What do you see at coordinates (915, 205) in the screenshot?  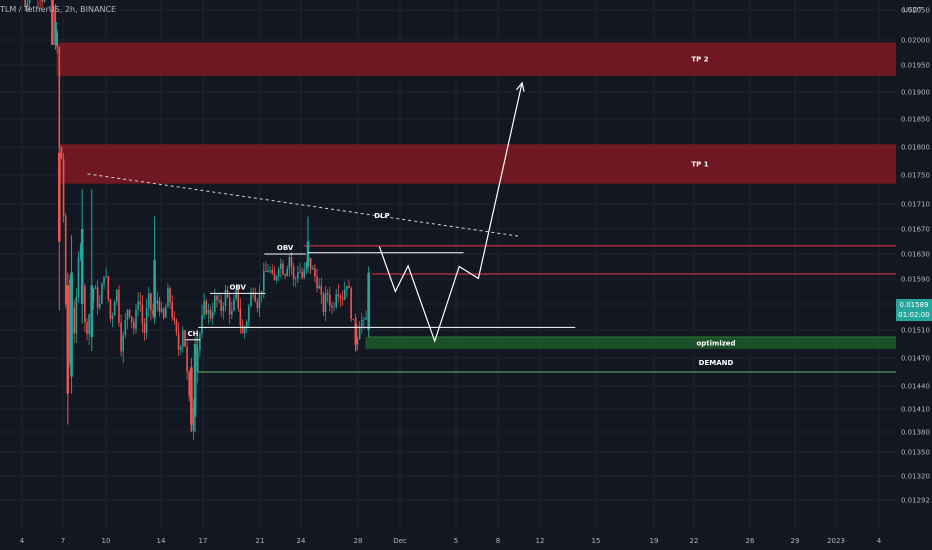 I see `y-axis-tick-label: 0.01710` at bounding box center [915, 205].